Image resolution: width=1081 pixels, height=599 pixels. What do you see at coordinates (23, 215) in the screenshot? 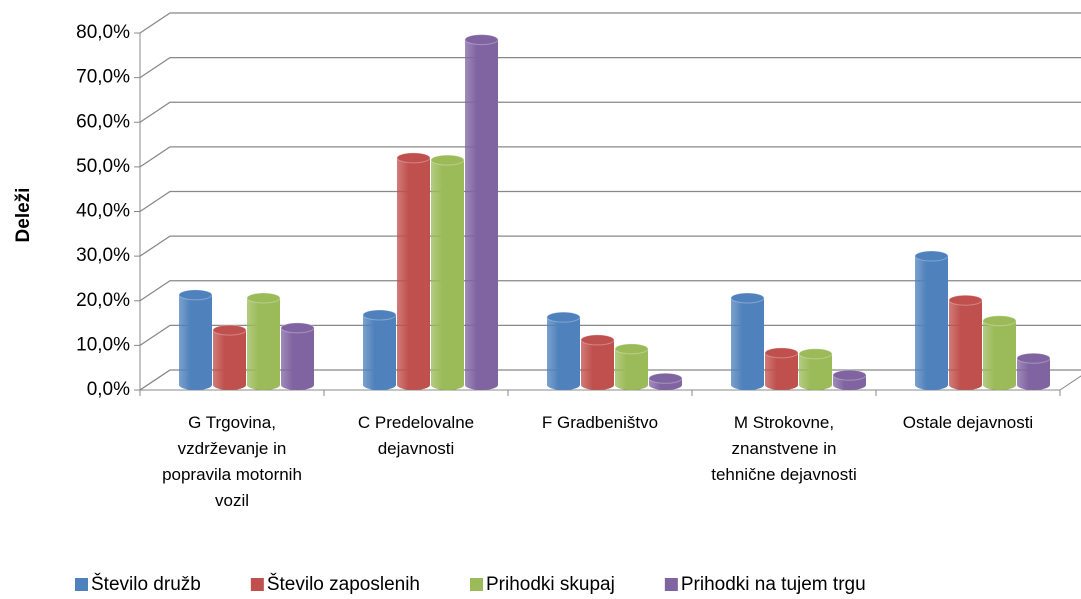
I see `y-axis-title: Deleži` at bounding box center [23, 215].